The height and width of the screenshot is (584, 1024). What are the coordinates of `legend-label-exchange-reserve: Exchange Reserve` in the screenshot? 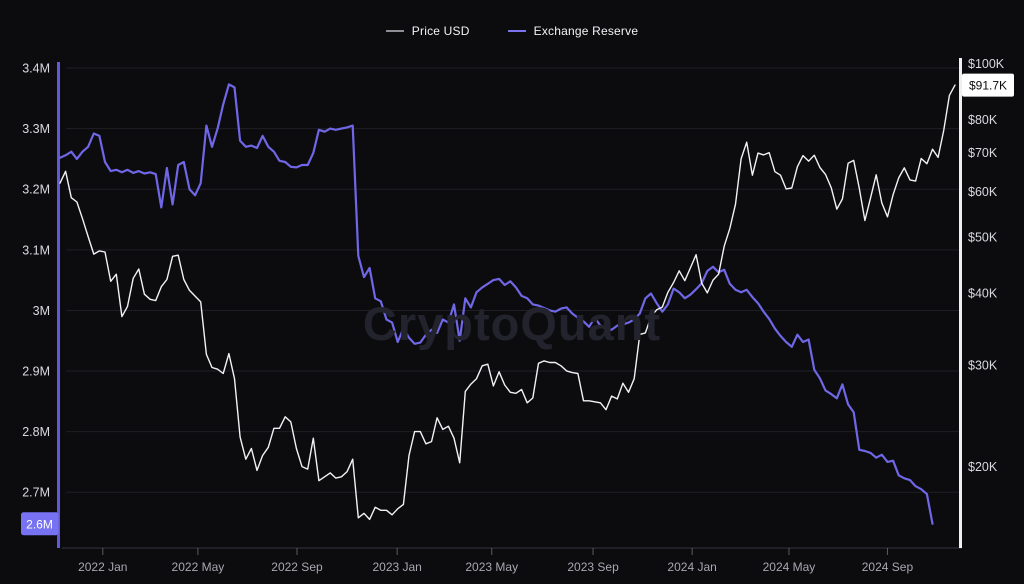 It's located at (586, 31).